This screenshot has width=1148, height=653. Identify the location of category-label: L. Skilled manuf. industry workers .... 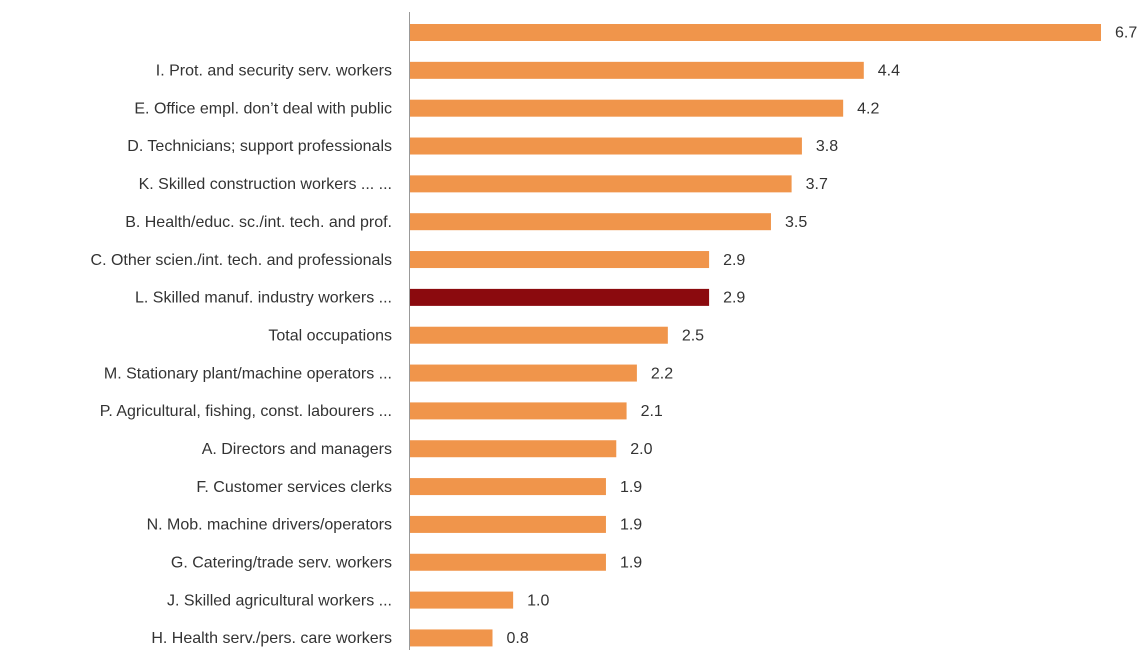
(263, 298).